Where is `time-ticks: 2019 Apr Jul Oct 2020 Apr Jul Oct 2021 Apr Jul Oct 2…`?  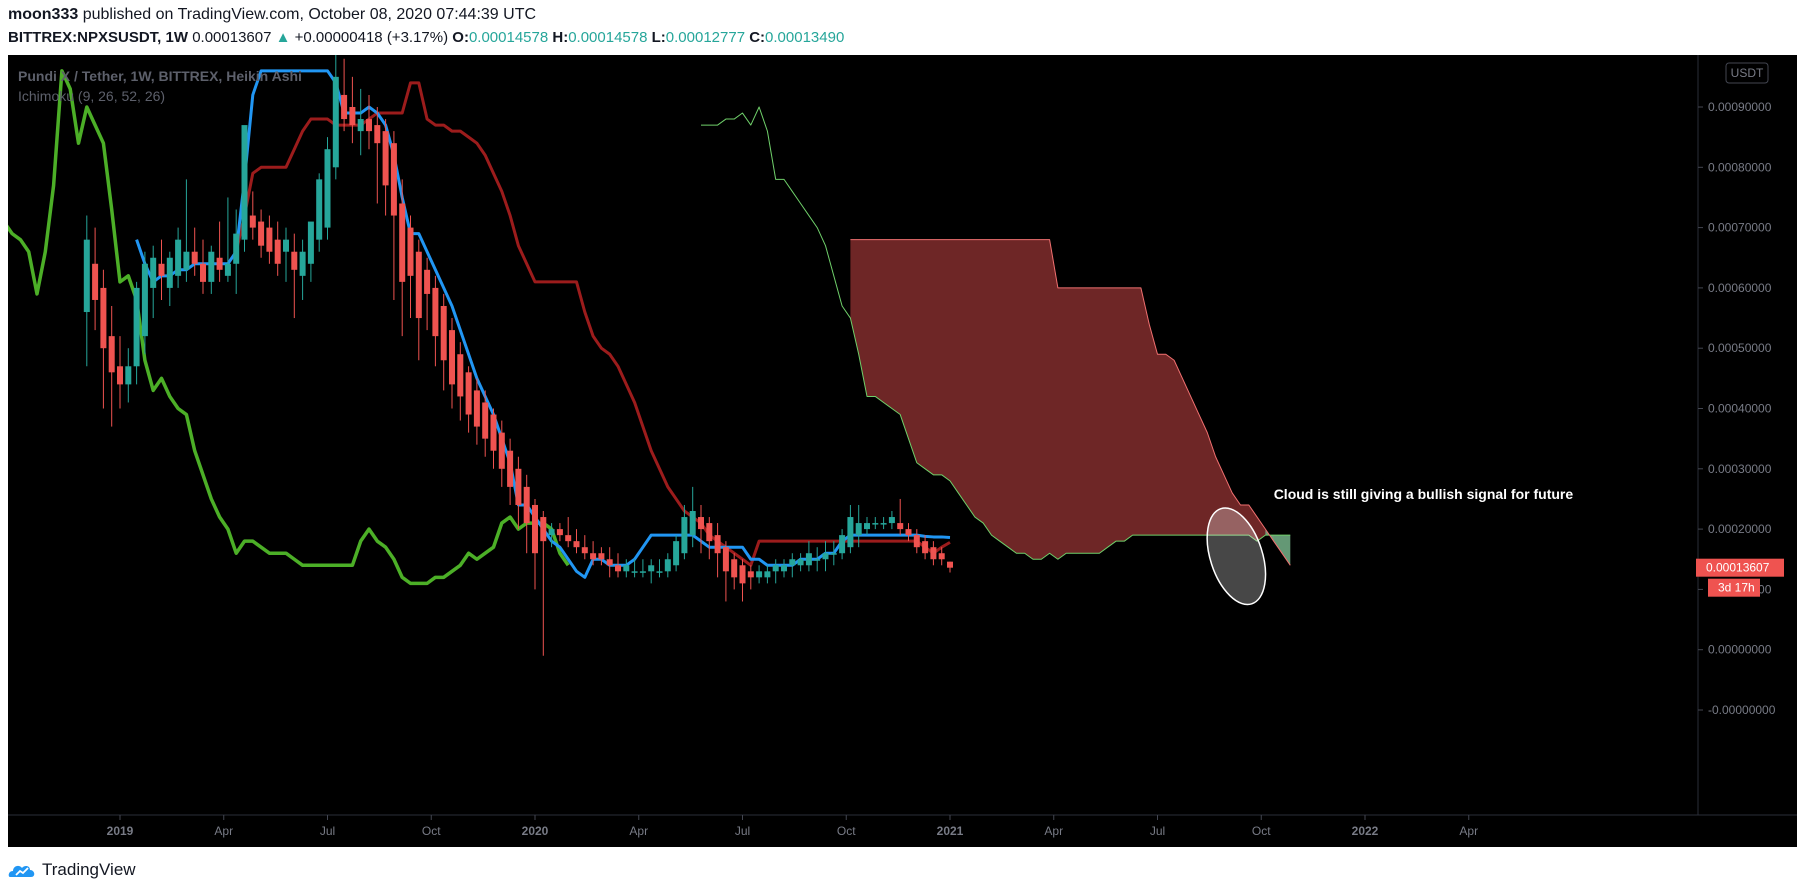
time-ticks: 2019 Apr Jul Oct 2020 Apr Jul Oct 2021 Apr Jul Oct 2… is located at coordinates (792, 826).